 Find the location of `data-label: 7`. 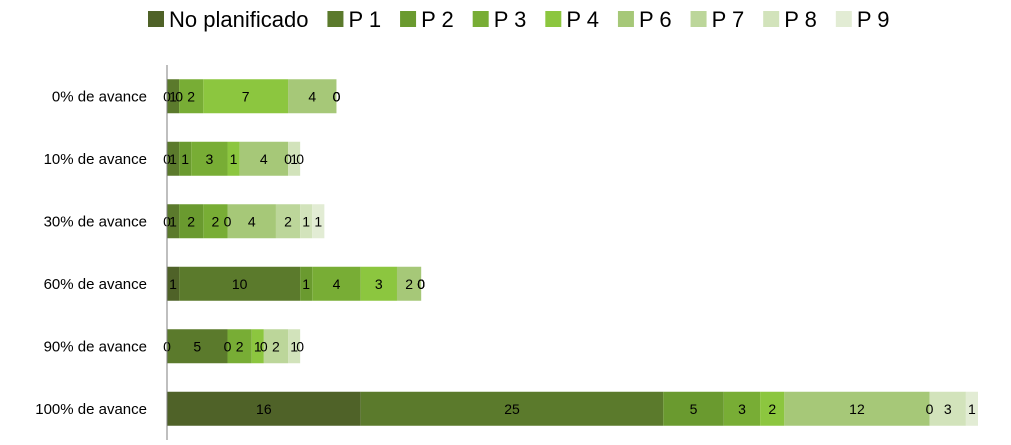

data-label: 7 is located at coordinates (246, 96).